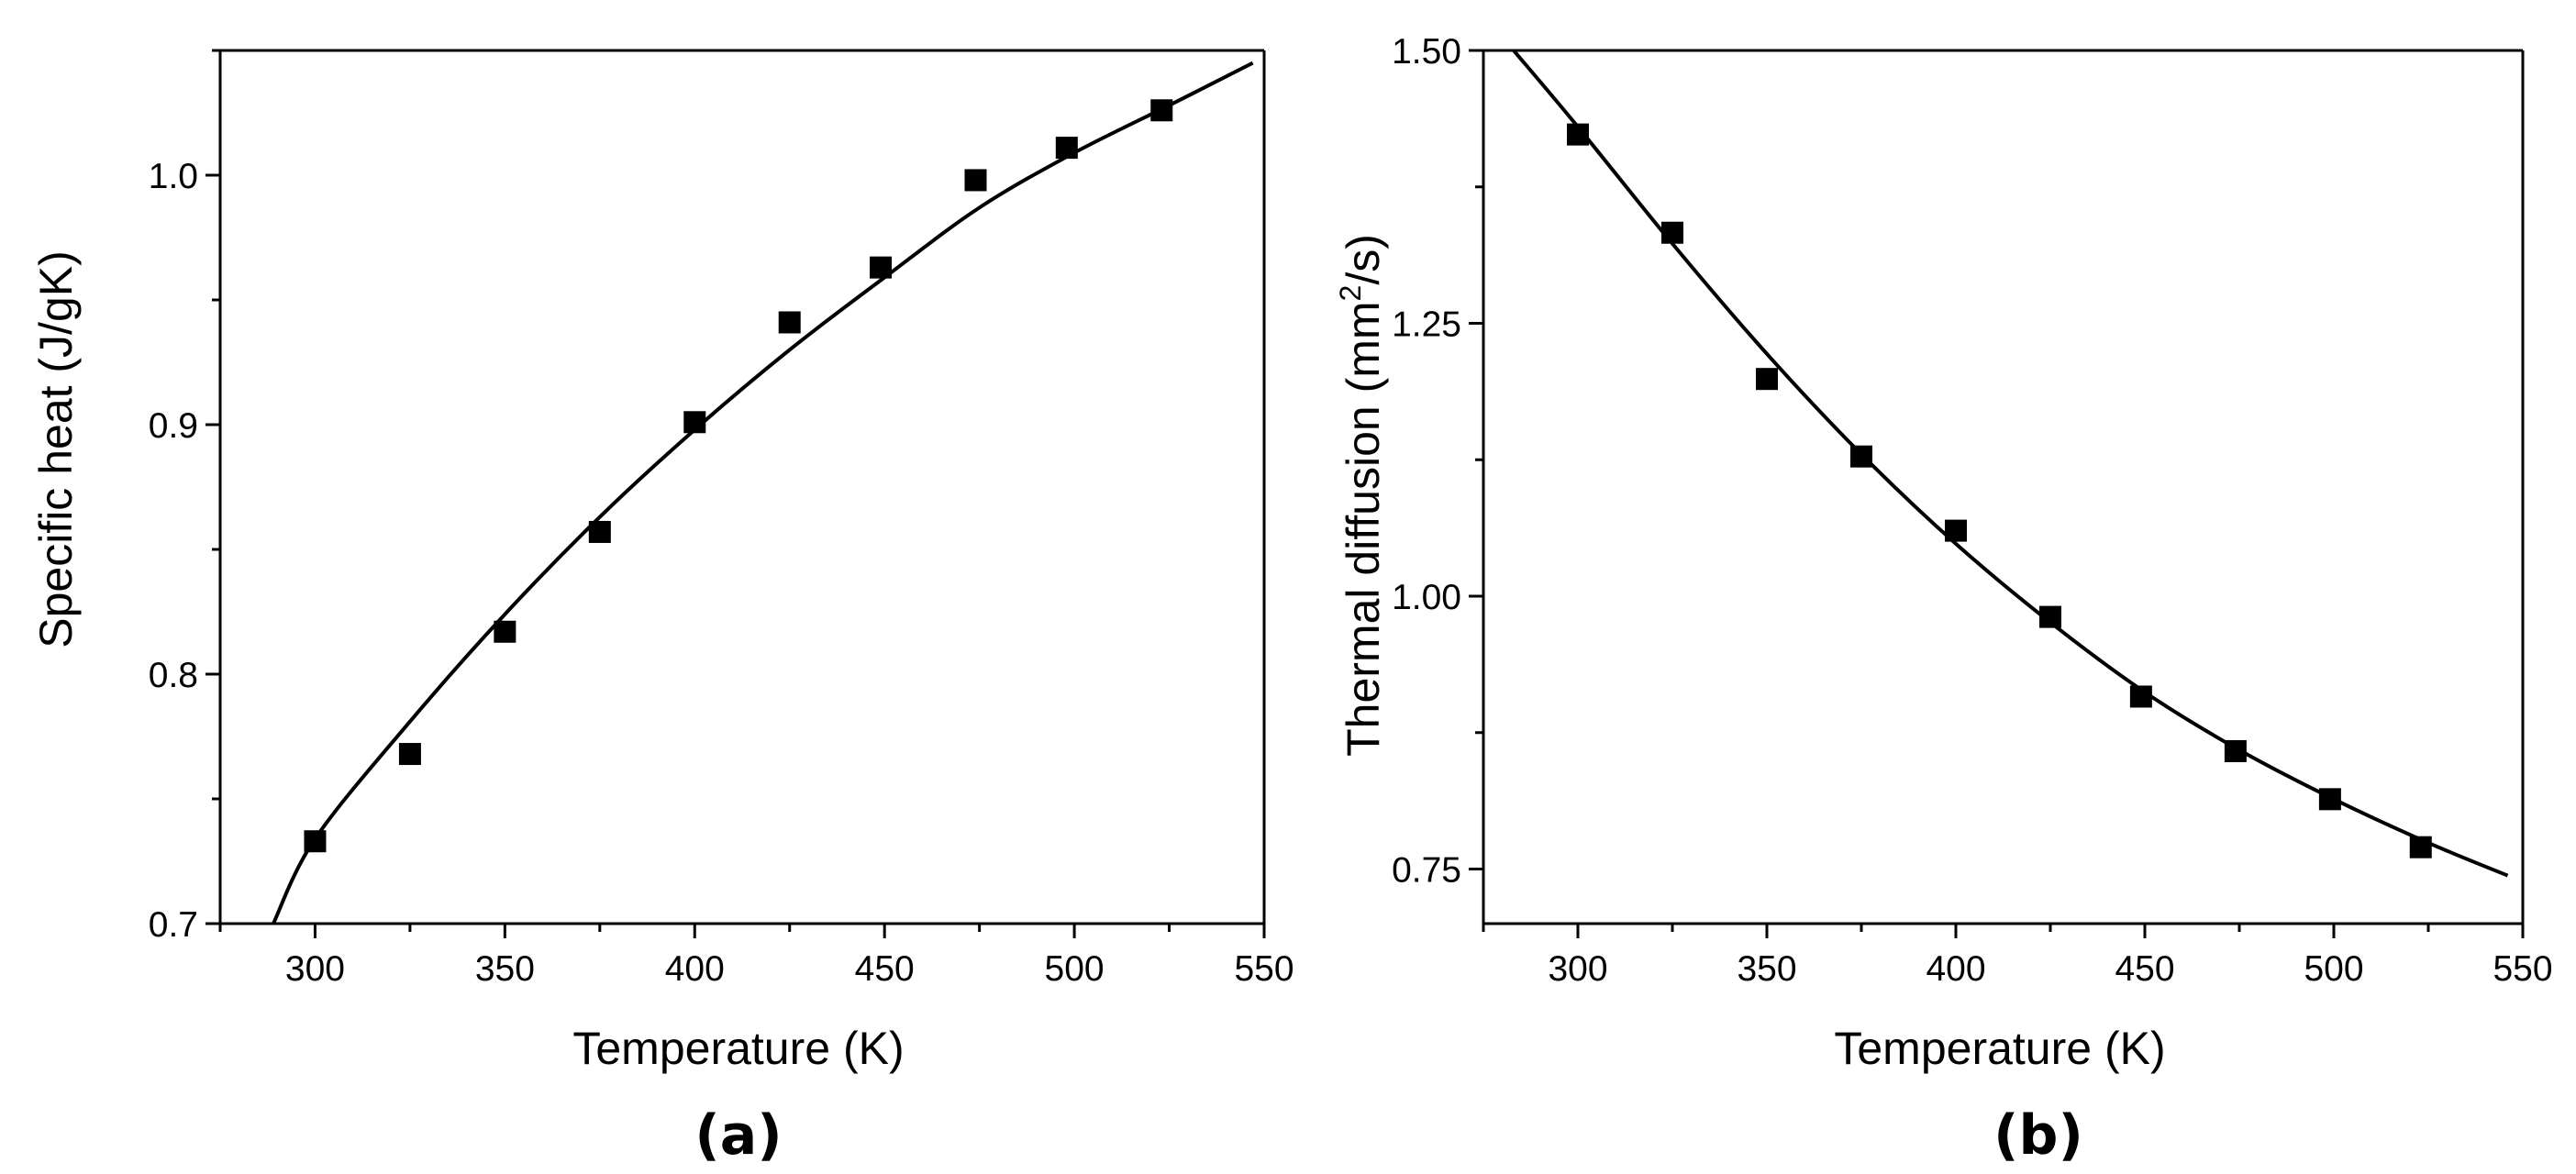 This screenshot has height=1174, width=2576. What do you see at coordinates (505, 969) in the screenshot?
I see `x-tick-label-a: 350` at bounding box center [505, 969].